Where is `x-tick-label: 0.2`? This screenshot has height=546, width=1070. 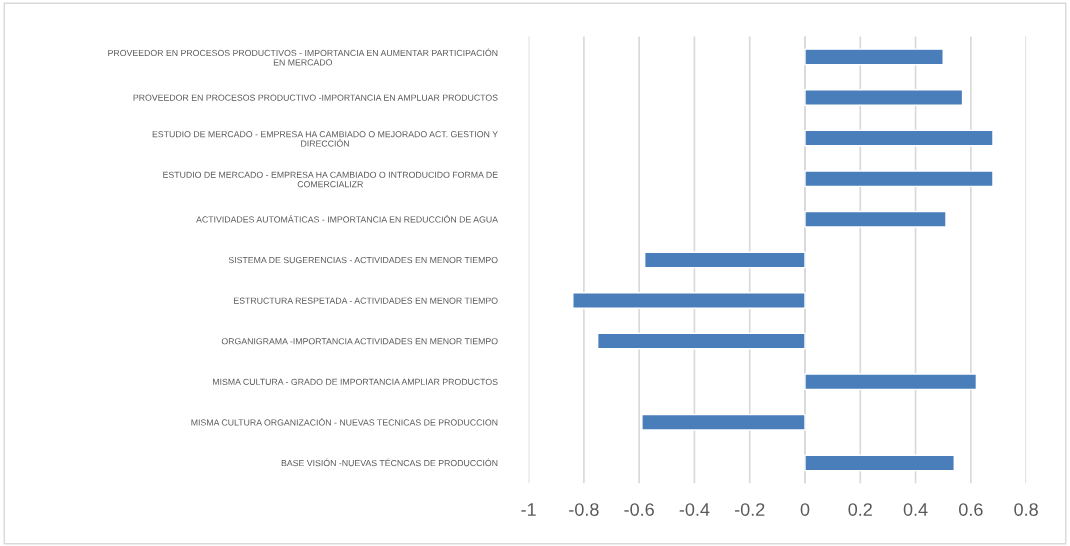
x-tick-label: 0.2 is located at coordinates (860, 509).